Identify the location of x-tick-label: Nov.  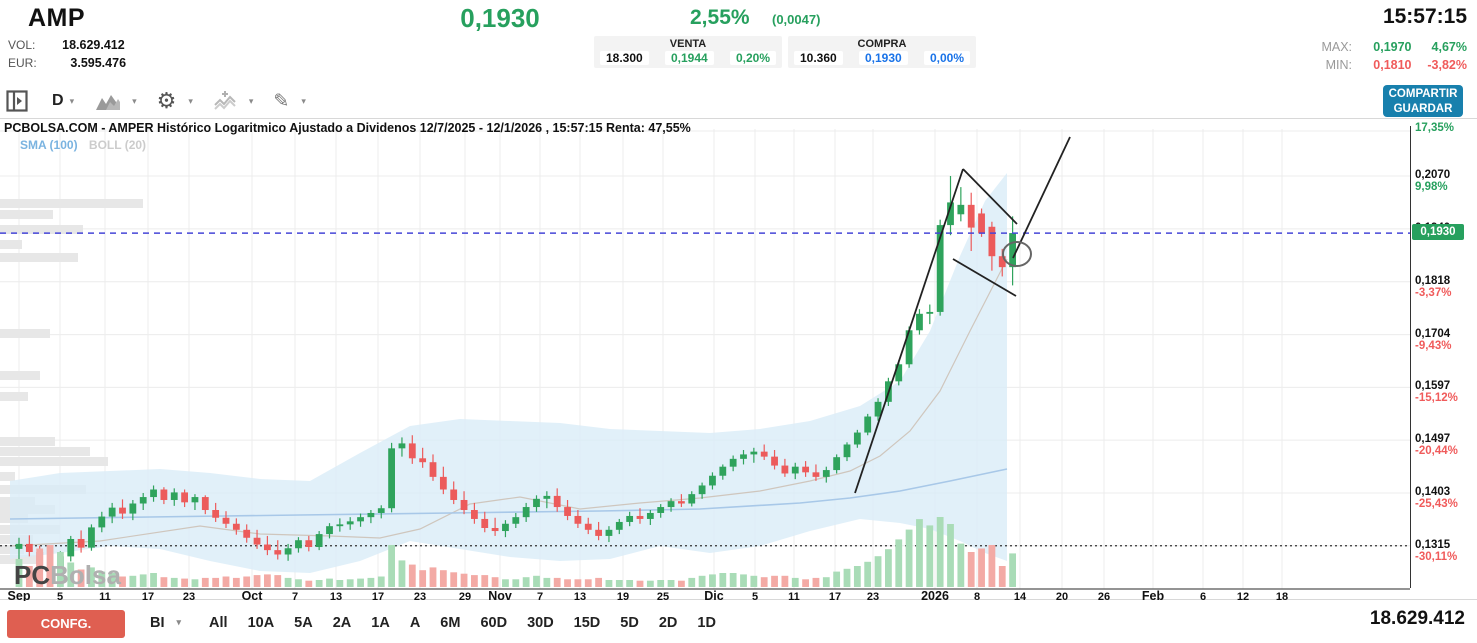
(500, 596).